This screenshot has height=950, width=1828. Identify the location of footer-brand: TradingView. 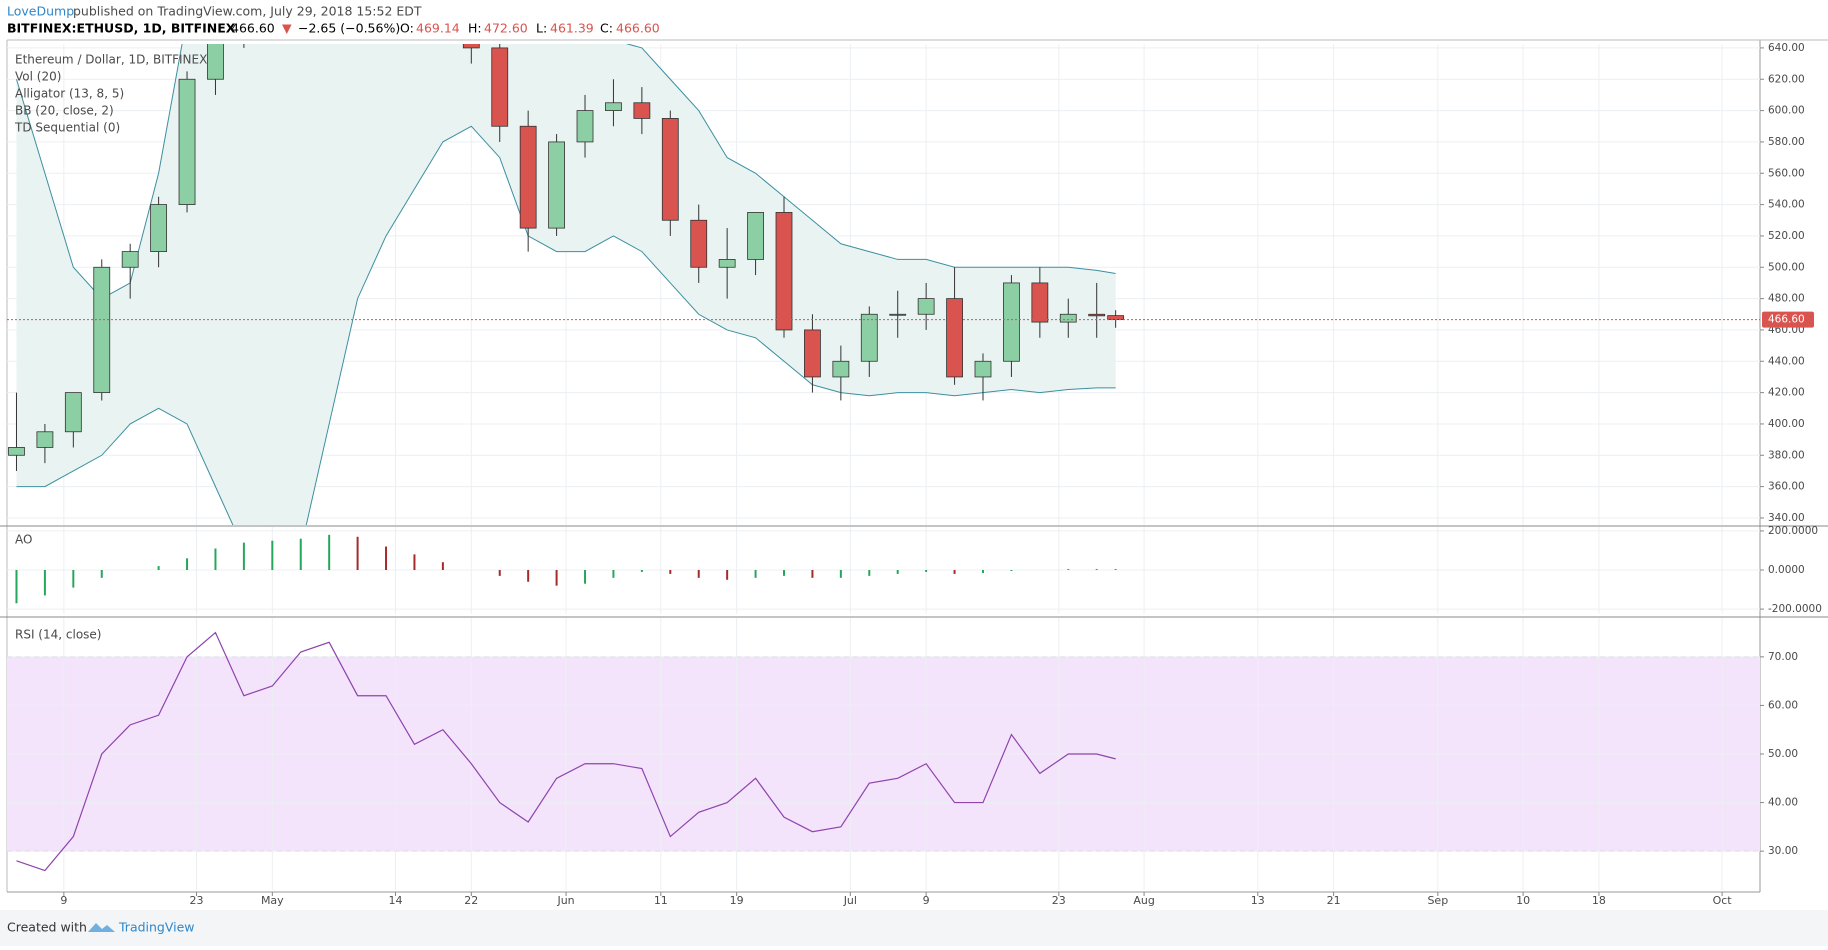
(156, 927).